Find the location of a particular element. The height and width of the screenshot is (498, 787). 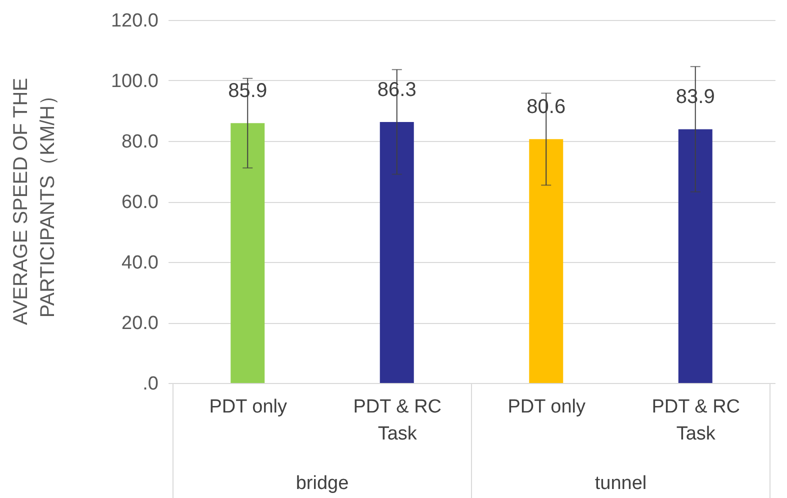

y-tick-label: 120.0 is located at coordinates (134, 21).